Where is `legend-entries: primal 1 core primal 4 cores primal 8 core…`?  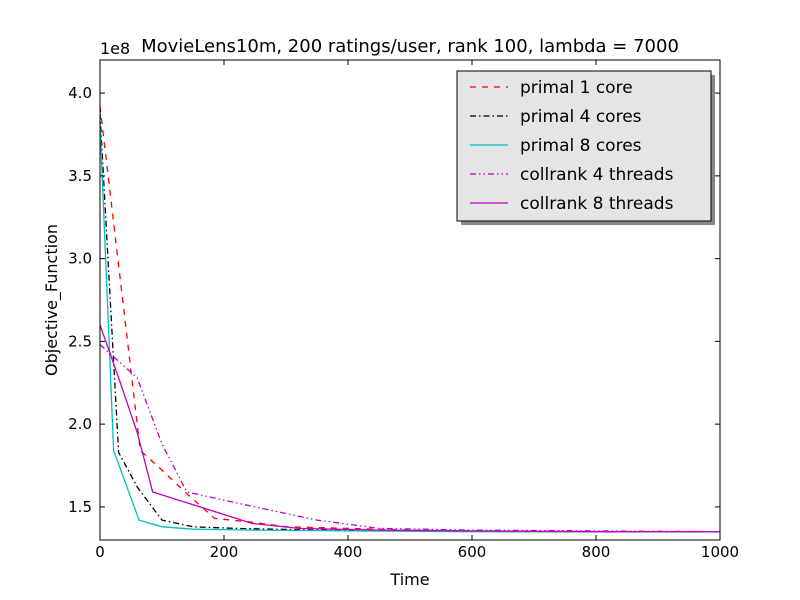 legend-entries: primal 1 core primal 4 cores primal 8 core… is located at coordinates (572, 146).